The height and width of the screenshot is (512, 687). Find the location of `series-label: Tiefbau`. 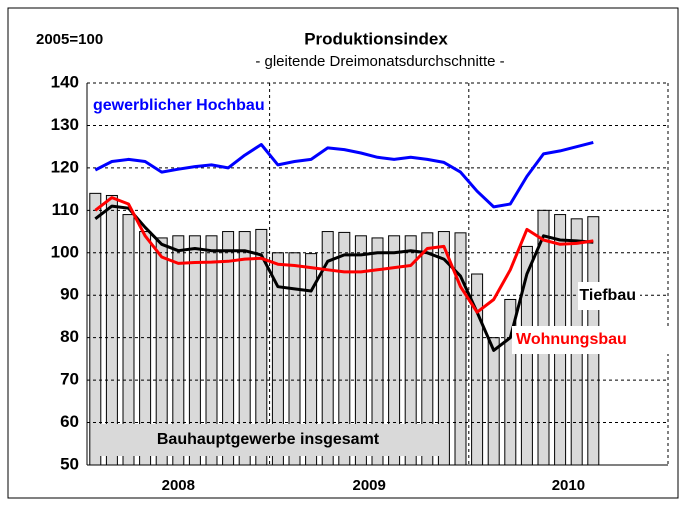

series-label: Tiefbau is located at coordinates (607, 295).